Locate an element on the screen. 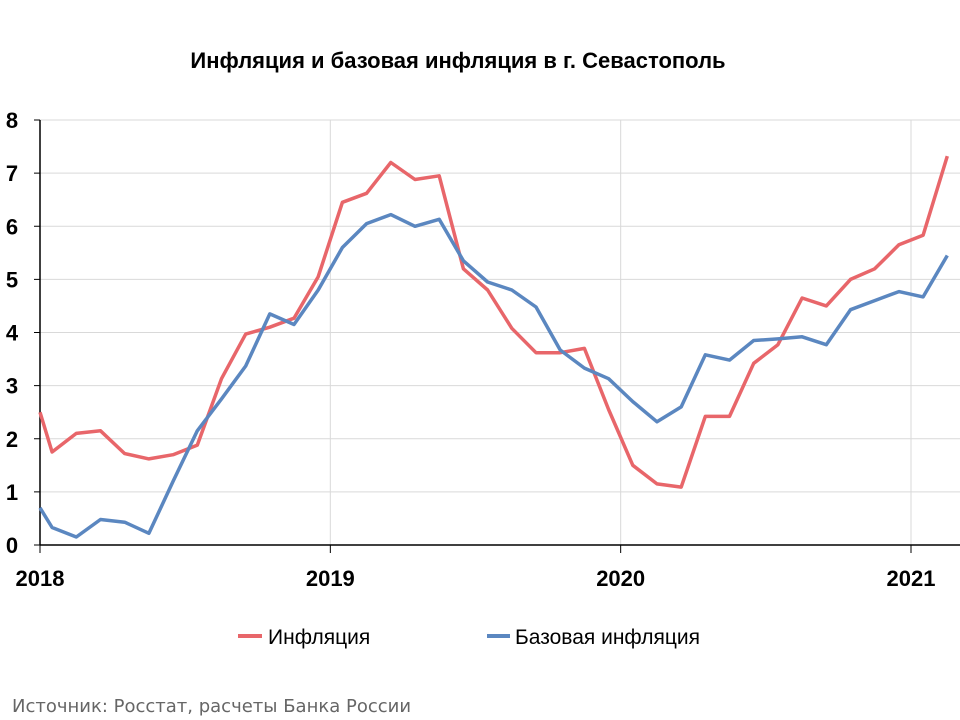 This screenshot has height=720, width=960. source-note: Источник: Росстат, расчеты Банка России is located at coordinates (211, 706).